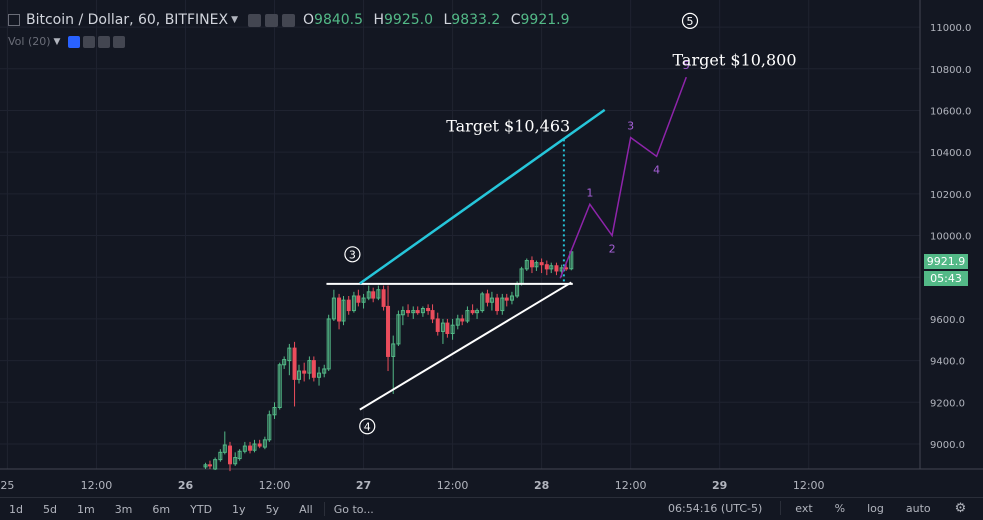 The image size is (983, 520). I want to click on toggle-ext: ext, so click(804, 508).